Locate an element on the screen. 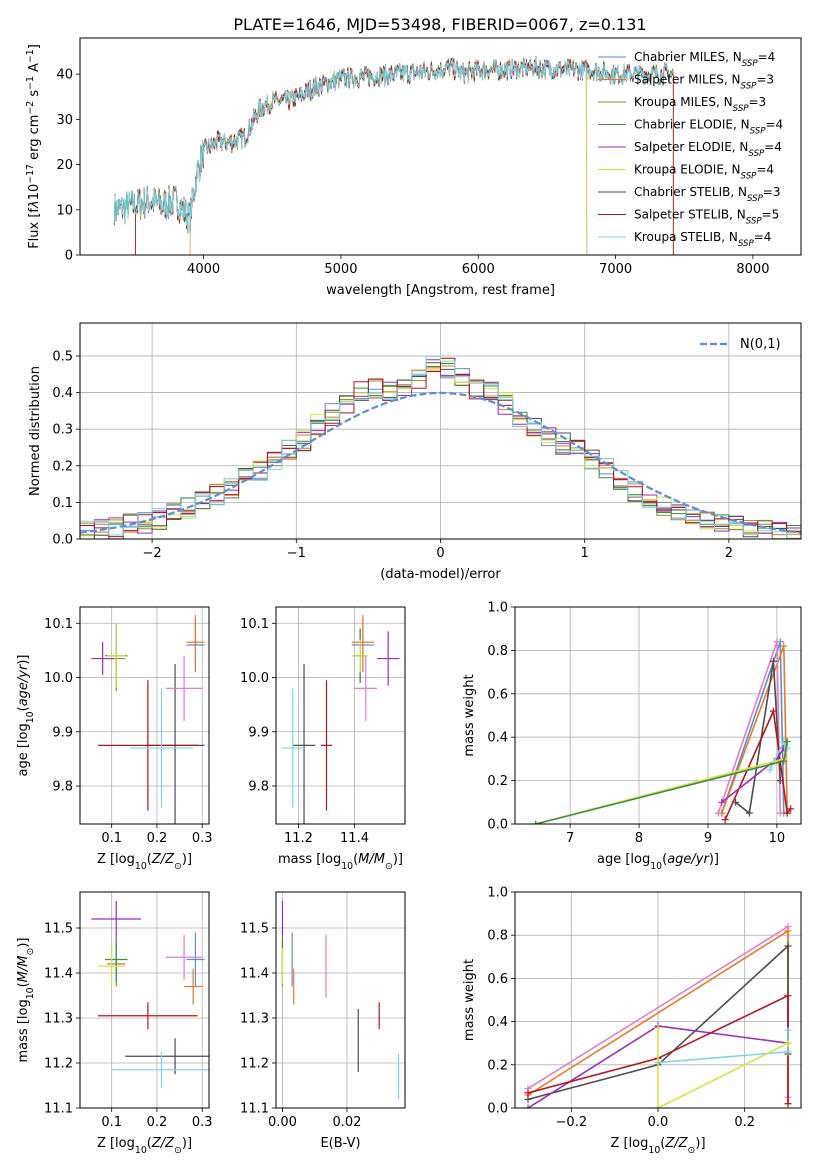  x-tick-label: 8000 is located at coordinates (752, 269).